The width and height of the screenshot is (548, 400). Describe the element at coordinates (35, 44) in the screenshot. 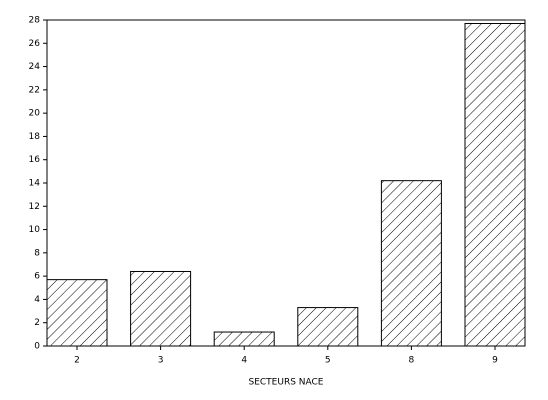

I see `y-tick-label: 26` at that location.